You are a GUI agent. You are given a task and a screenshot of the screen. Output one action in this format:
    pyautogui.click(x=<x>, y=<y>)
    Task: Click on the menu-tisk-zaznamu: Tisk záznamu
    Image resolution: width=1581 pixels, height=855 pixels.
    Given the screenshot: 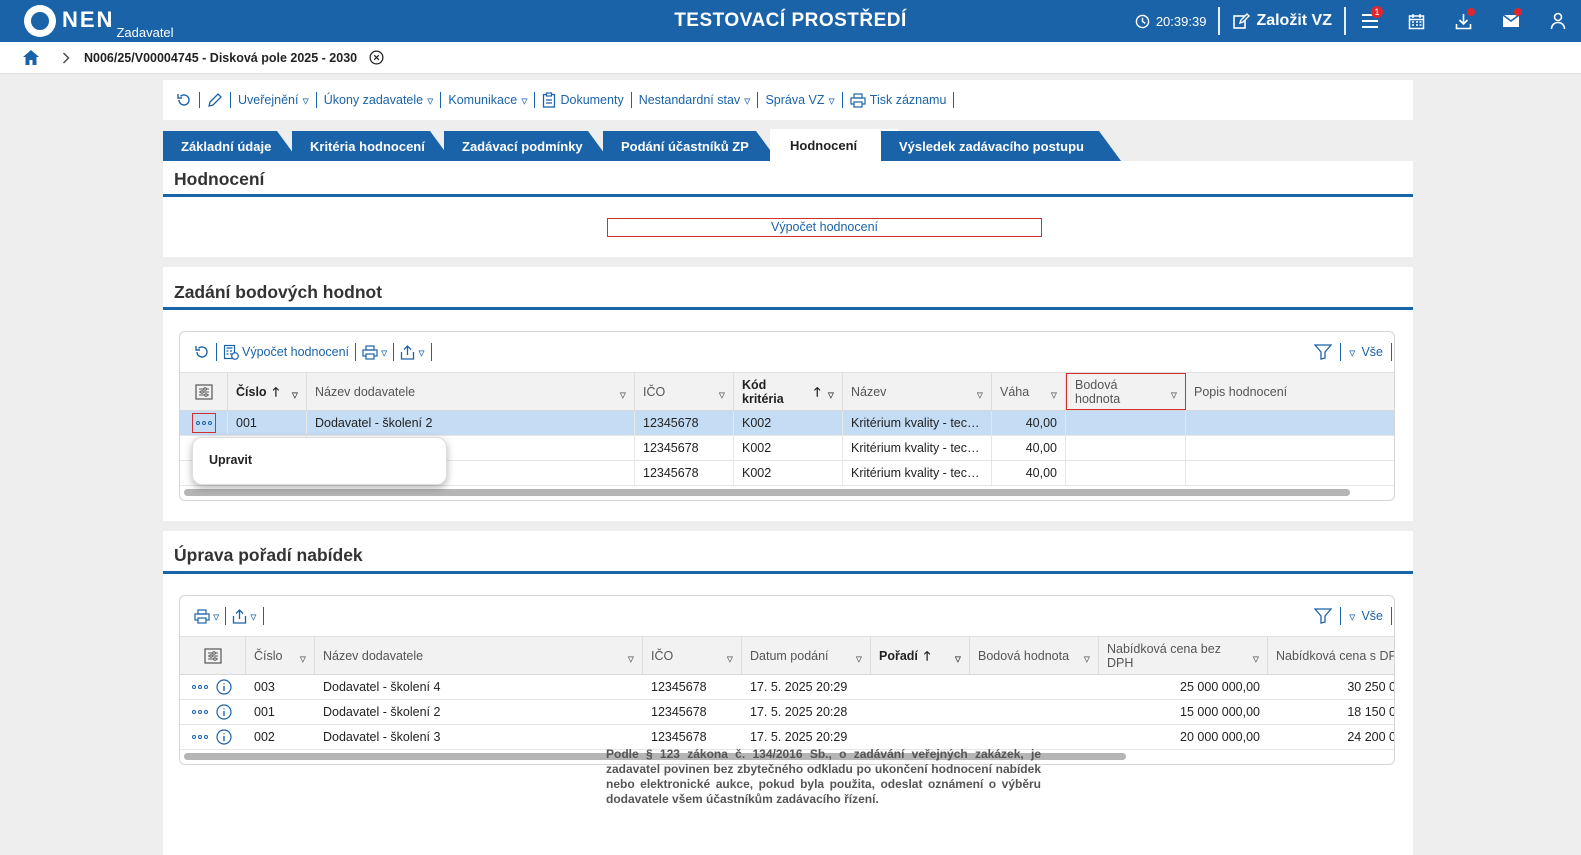 What is the action you would take?
    pyautogui.click(x=898, y=100)
    